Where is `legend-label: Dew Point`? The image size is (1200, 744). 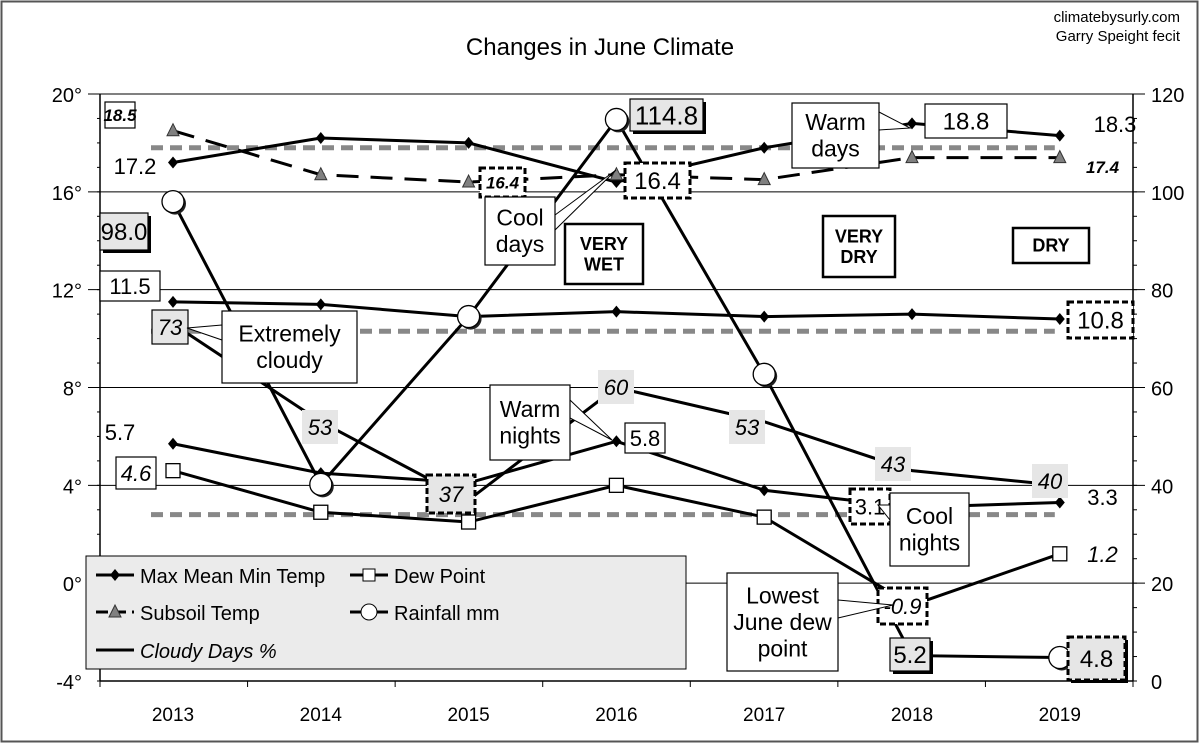 legend-label: Dew Point is located at coordinates (440, 577).